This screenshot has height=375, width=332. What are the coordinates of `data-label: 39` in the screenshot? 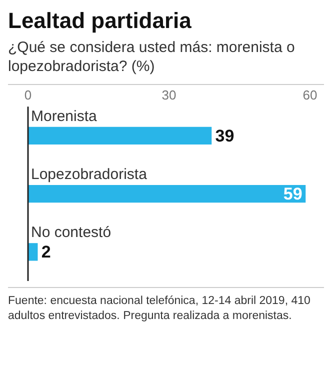 It's located at (224, 136).